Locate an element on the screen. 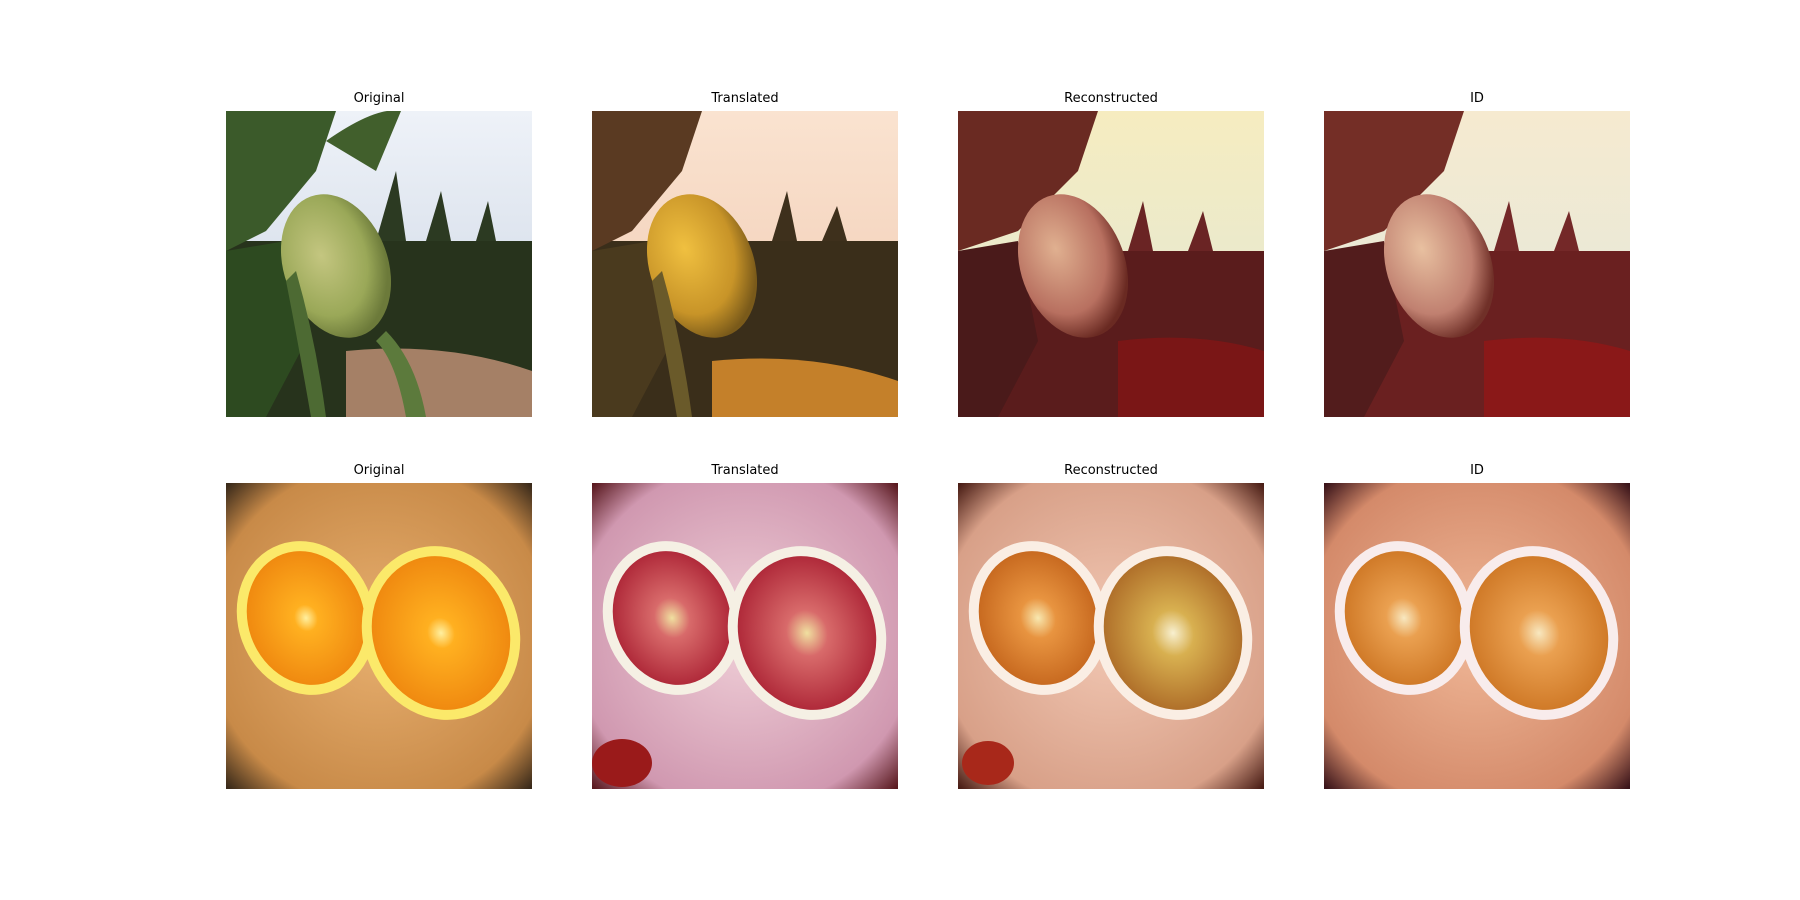 This screenshot has width=1800, height=900. panel-apple-translated: Translated is located at coordinates (745, 254).